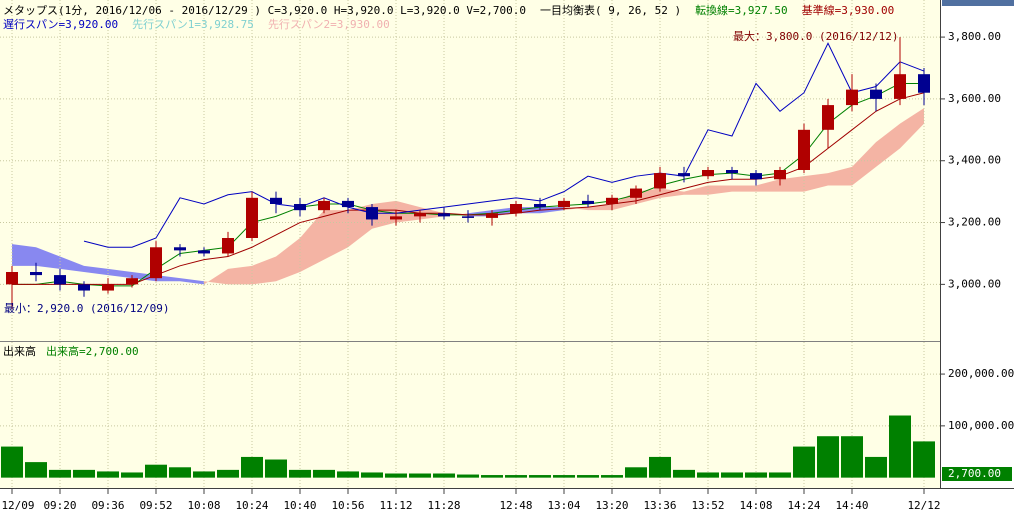  I want to click on current-value-box, so click(977, 474).